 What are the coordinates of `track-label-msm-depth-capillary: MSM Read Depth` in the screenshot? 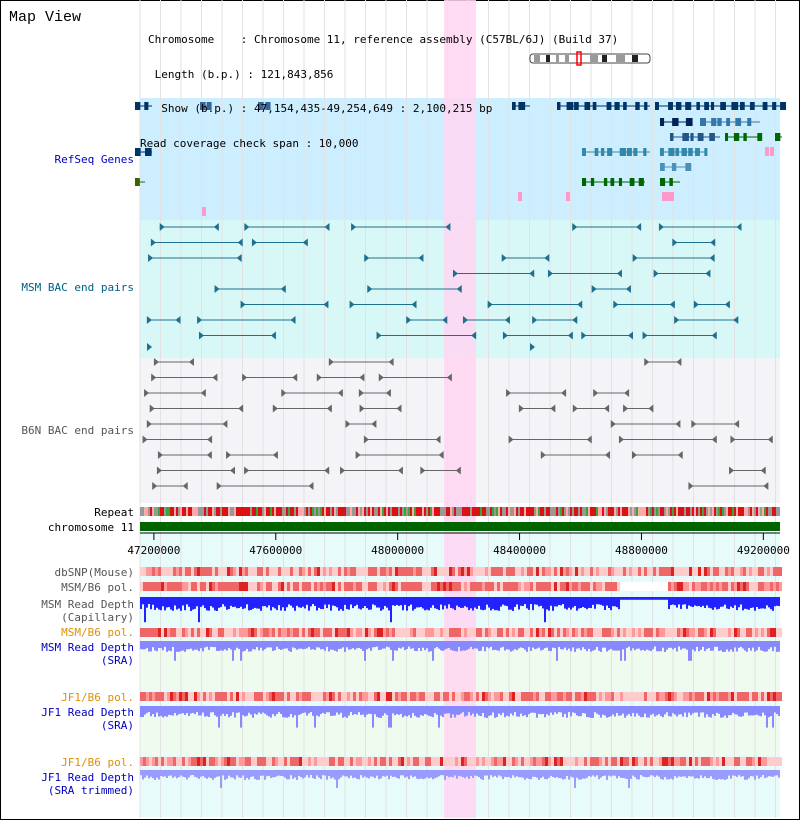 It's located at (87, 604).